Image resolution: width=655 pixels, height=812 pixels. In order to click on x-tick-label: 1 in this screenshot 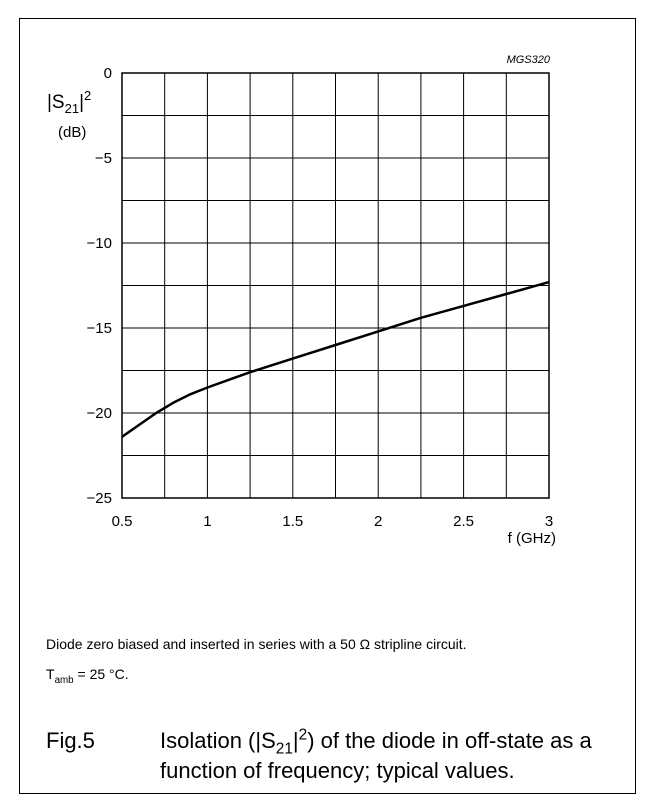, I will do `click(207, 521)`.